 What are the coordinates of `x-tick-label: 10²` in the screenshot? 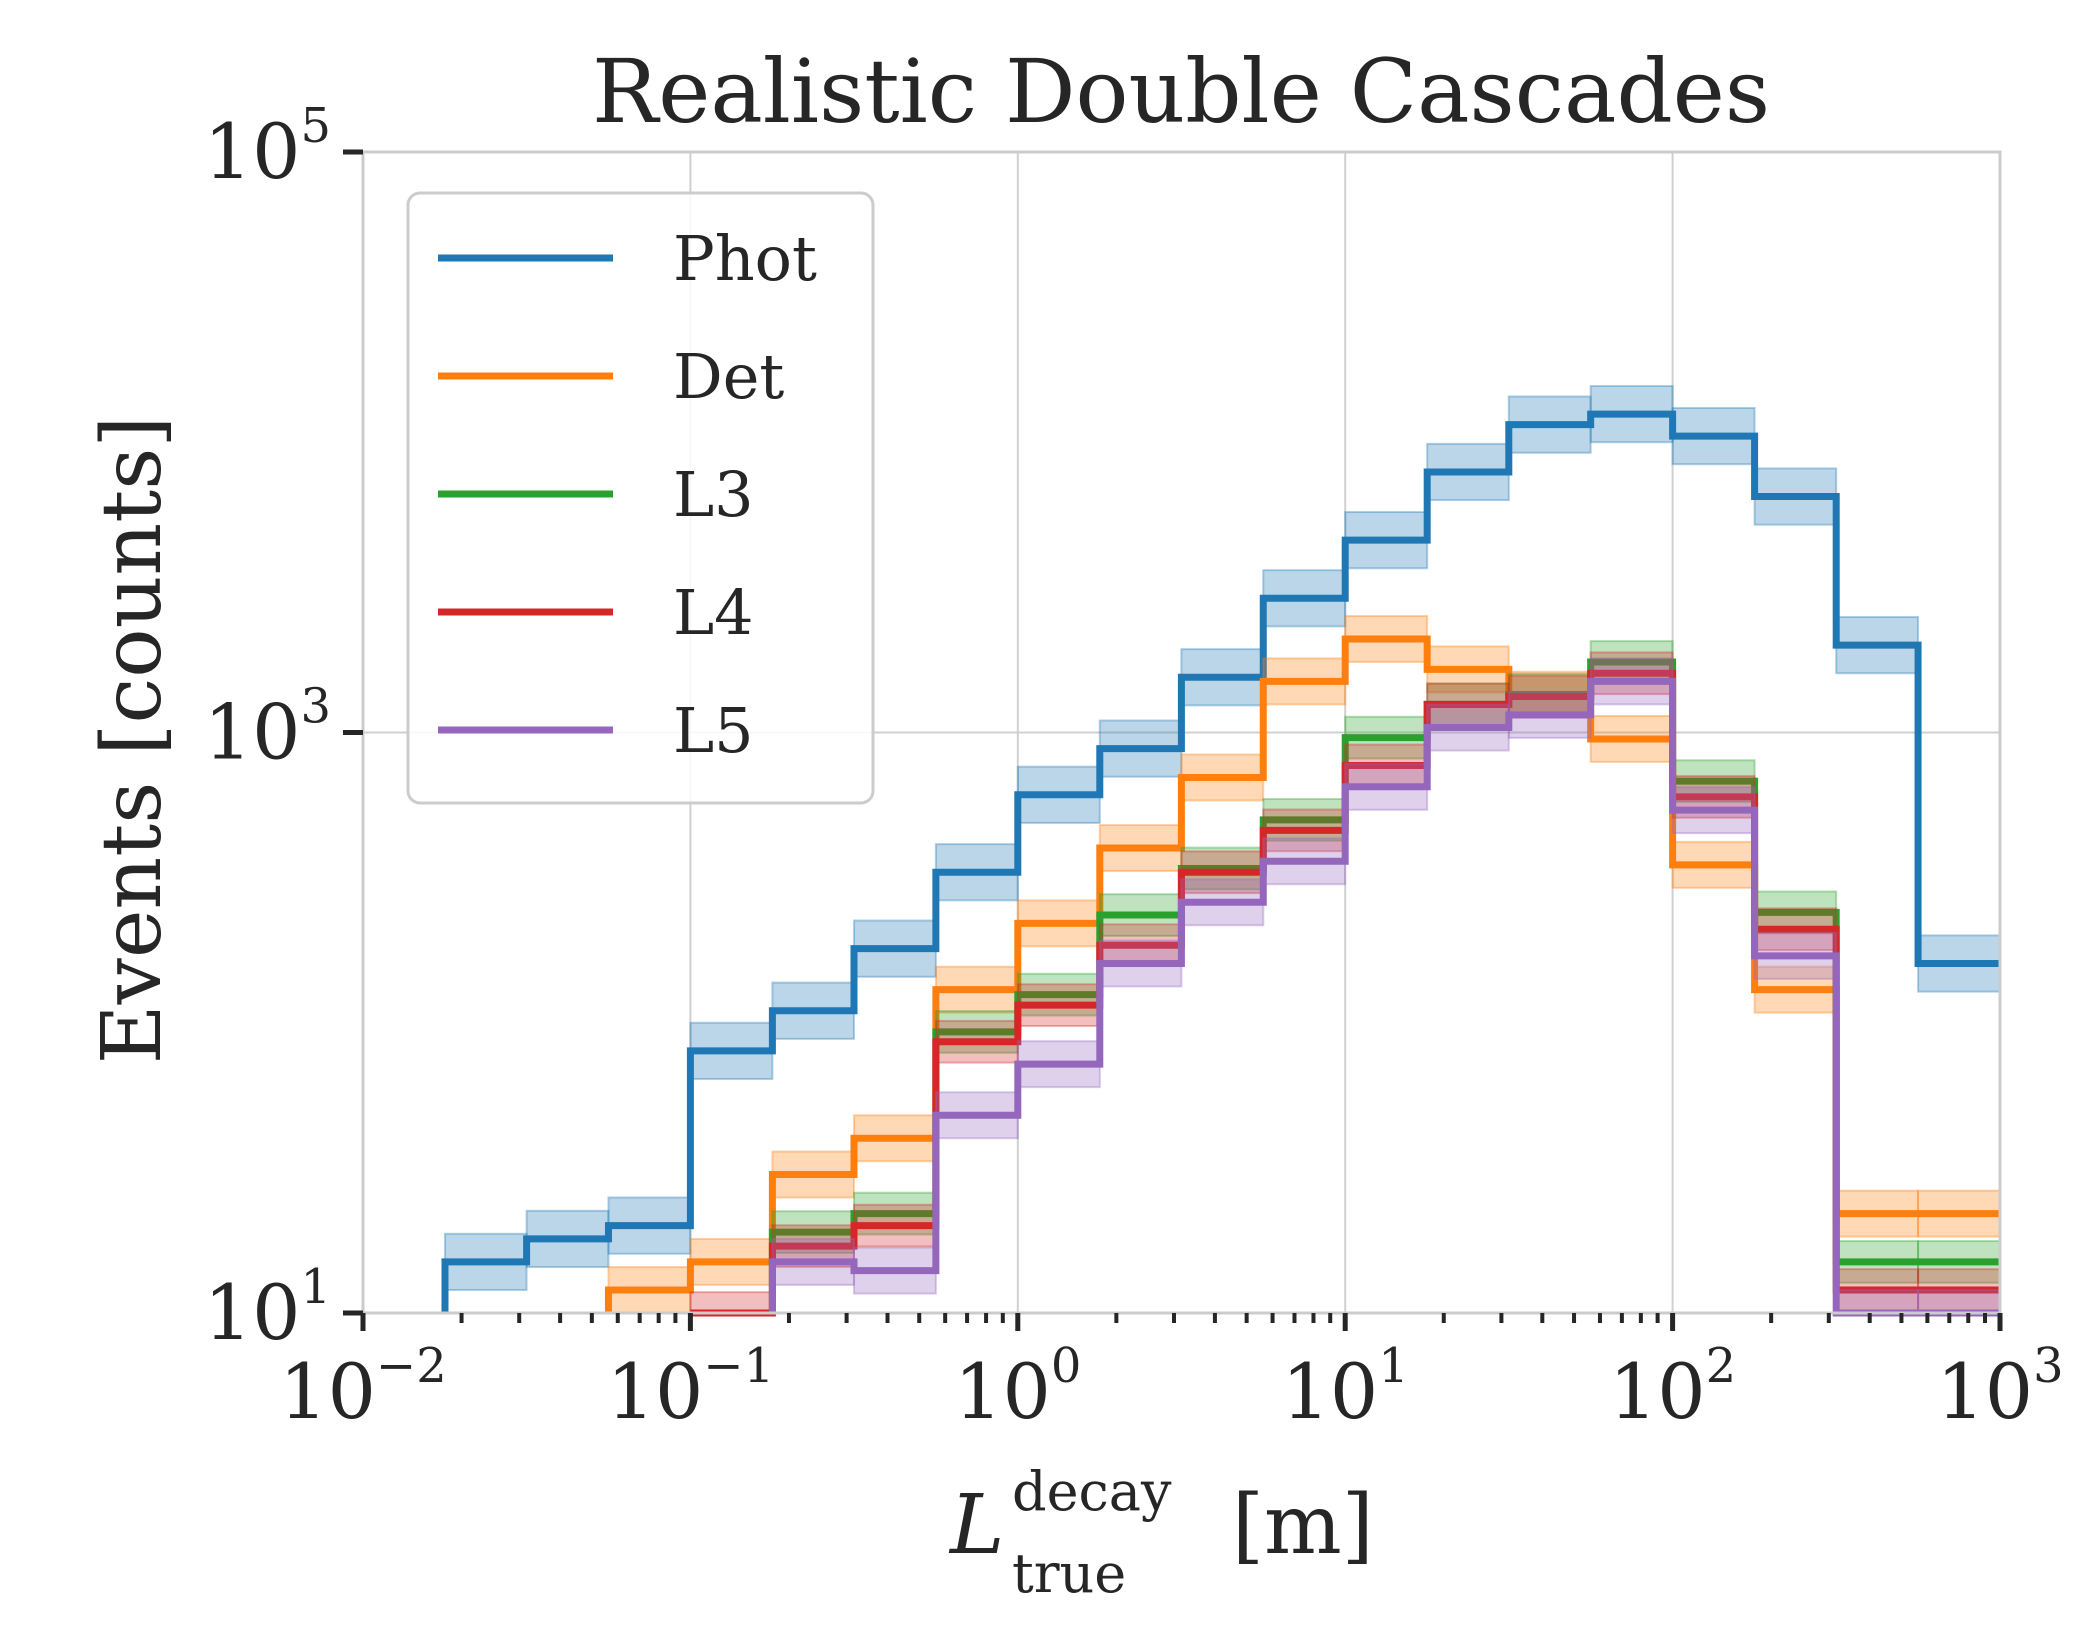 It's located at (1672, 1387).